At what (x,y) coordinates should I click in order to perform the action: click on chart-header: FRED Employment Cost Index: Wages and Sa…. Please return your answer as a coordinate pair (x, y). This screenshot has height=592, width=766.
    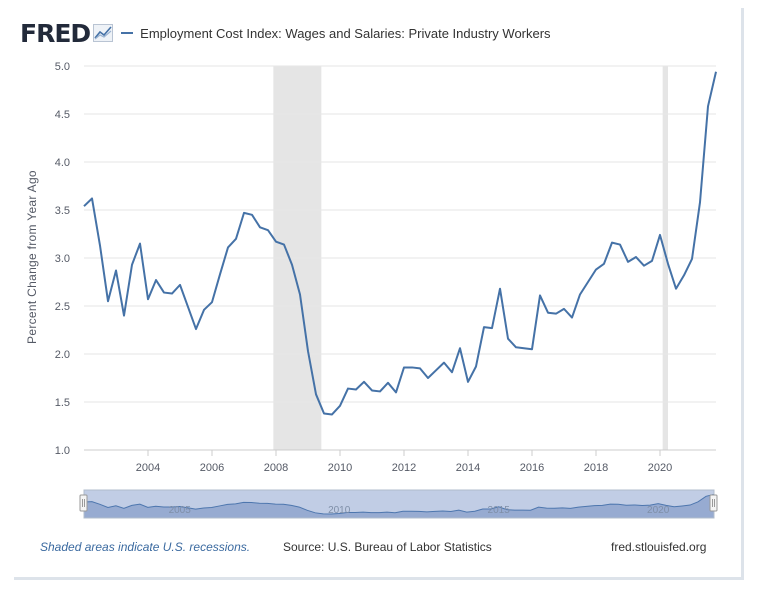
    Looking at the image, I should click on (285, 33).